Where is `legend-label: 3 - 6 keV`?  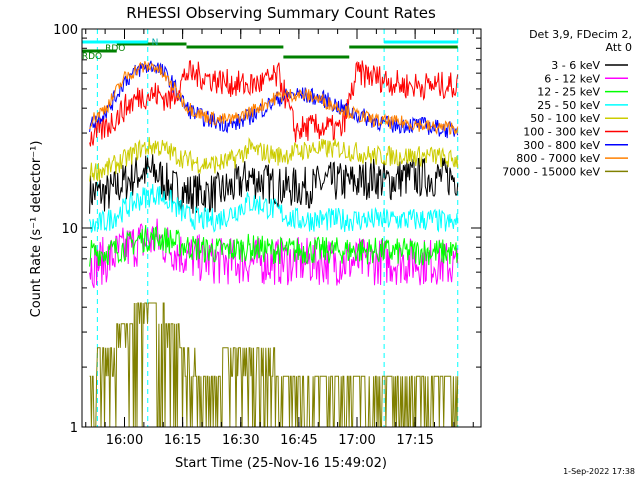
legend-label: 3 - 6 keV is located at coordinates (575, 65).